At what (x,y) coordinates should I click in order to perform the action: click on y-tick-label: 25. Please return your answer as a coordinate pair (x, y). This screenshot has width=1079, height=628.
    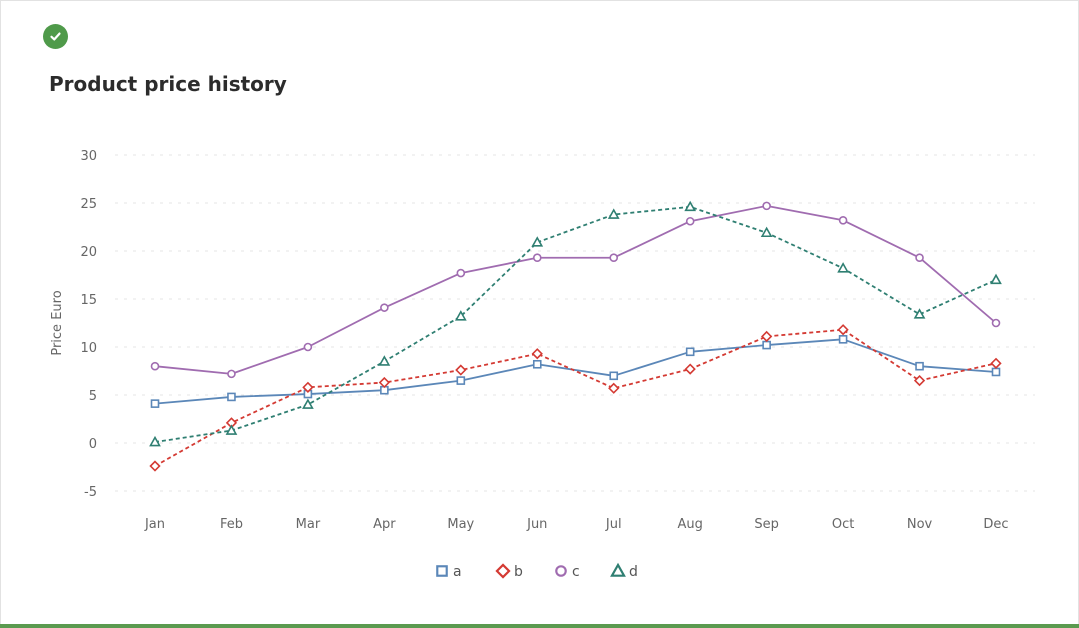
    Looking at the image, I should click on (88, 204).